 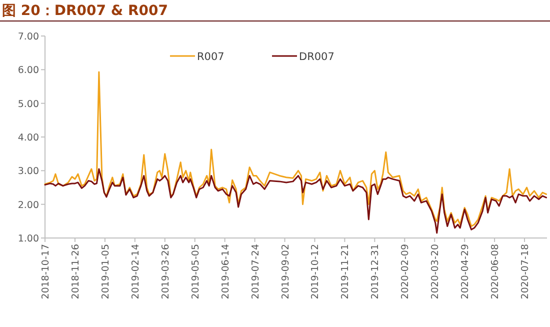 I want to click on x-tick-label: 2019-10-12, so click(x=316, y=272).